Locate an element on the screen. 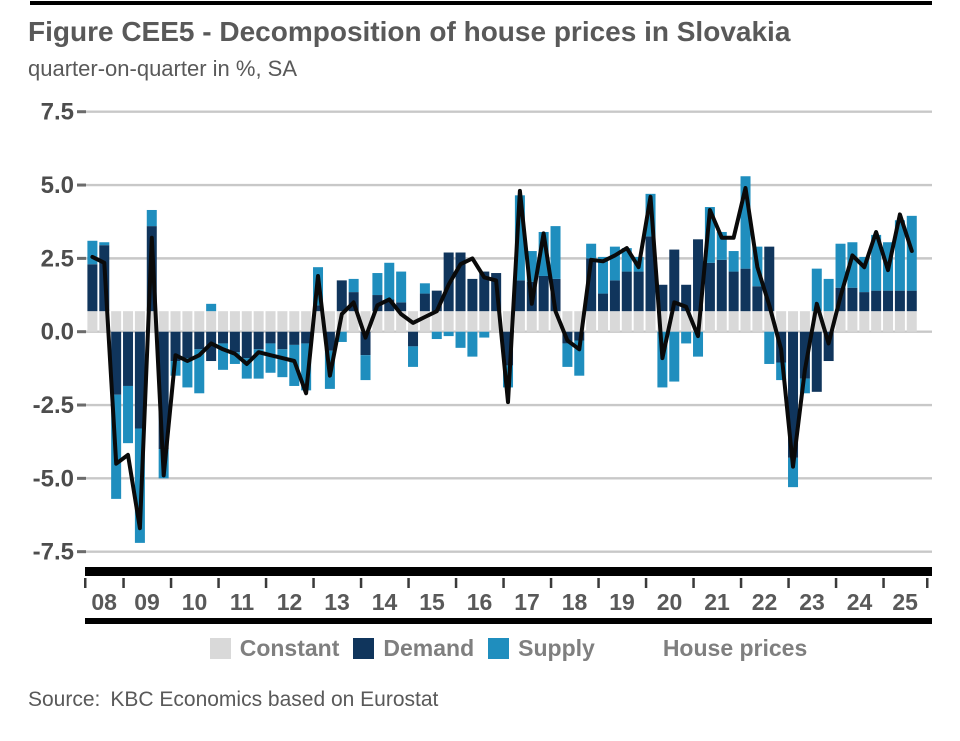  demand-swatch-icon is located at coordinates (364, 648).